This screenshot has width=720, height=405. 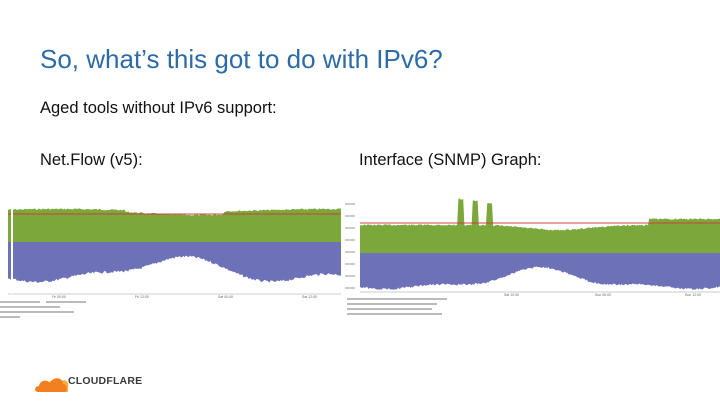 I want to click on snmp-time-label: Sun 00:00, so click(x=603, y=295).